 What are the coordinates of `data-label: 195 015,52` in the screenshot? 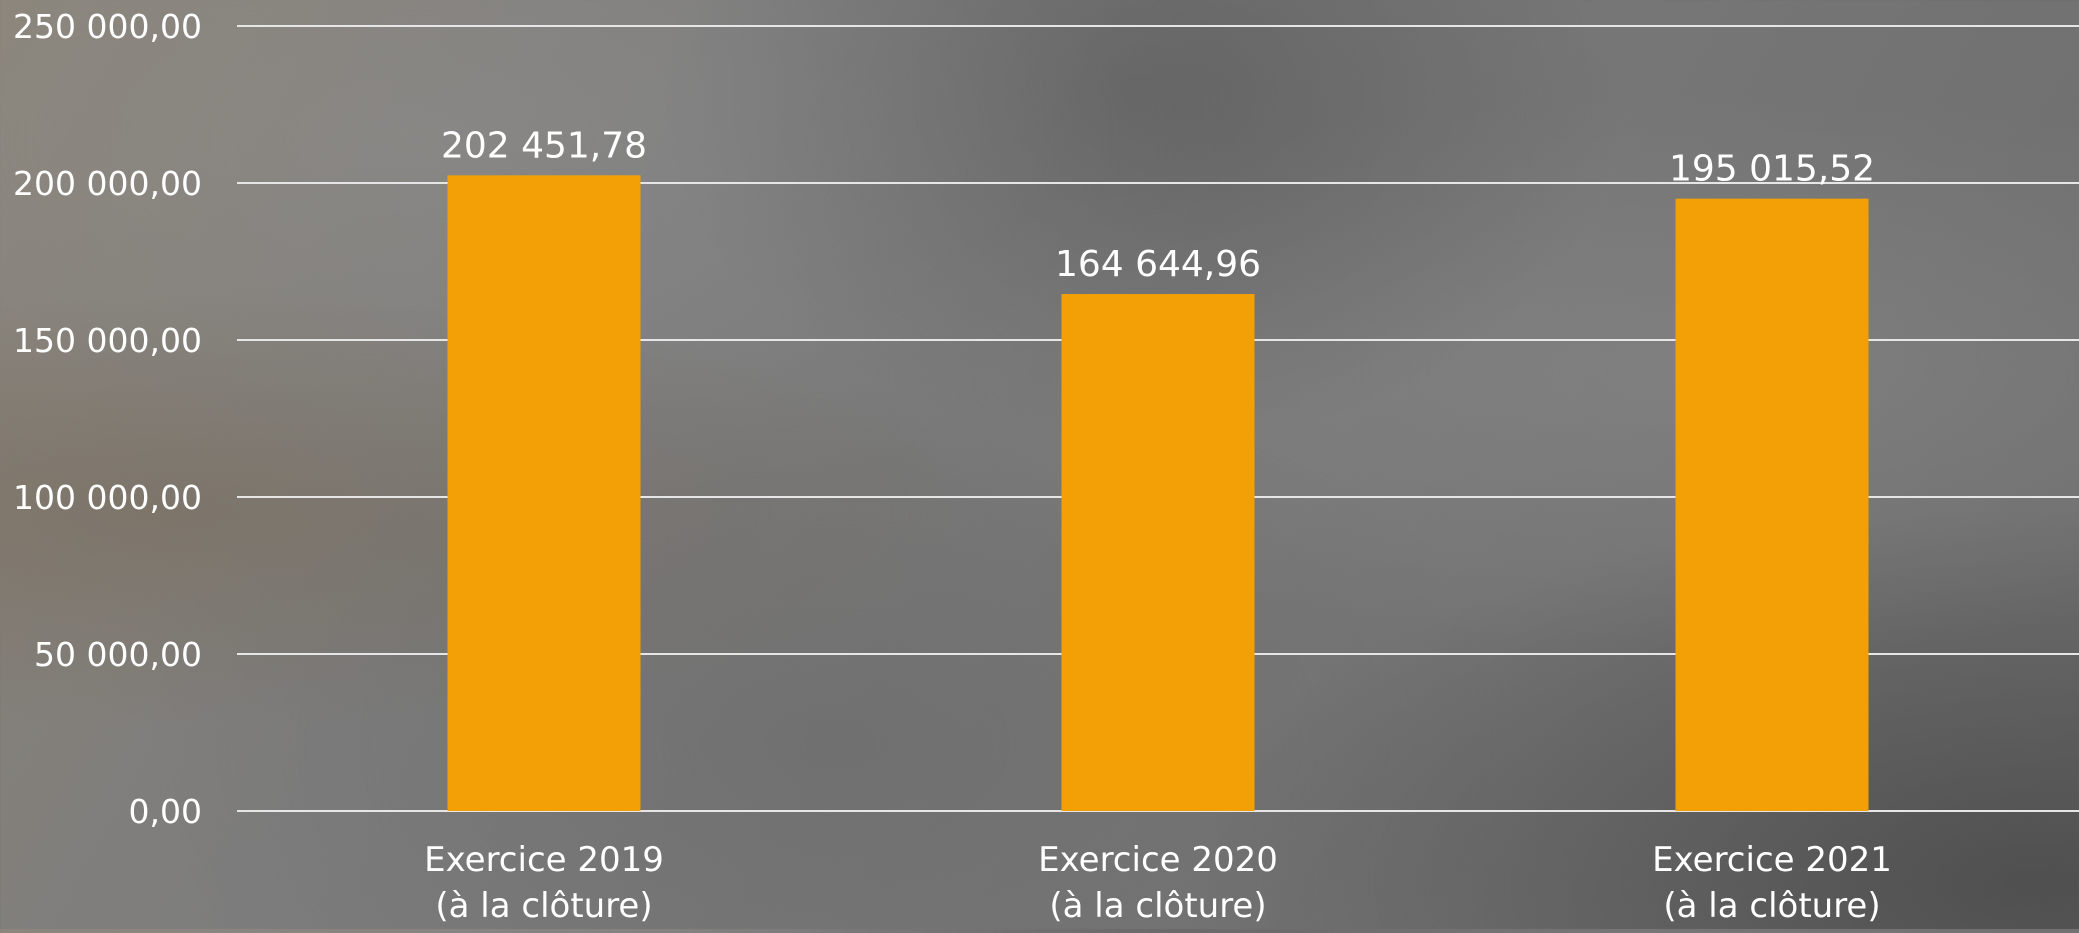 It's located at (1772, 169).